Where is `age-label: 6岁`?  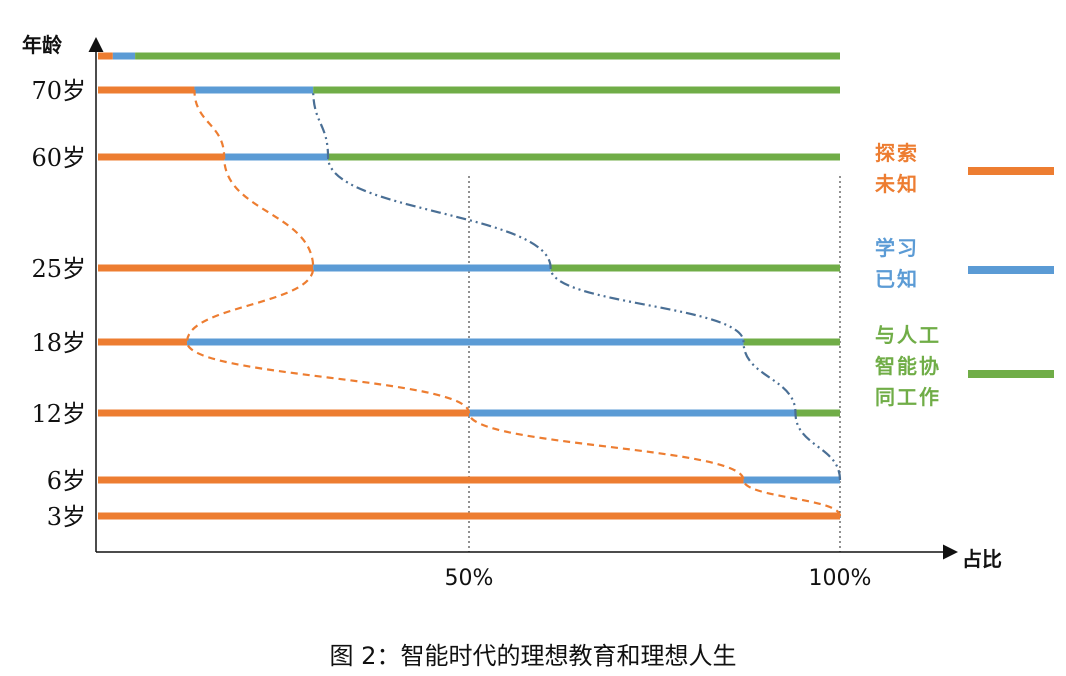
age-label: 6岁 is located at coordinates (66, 481).